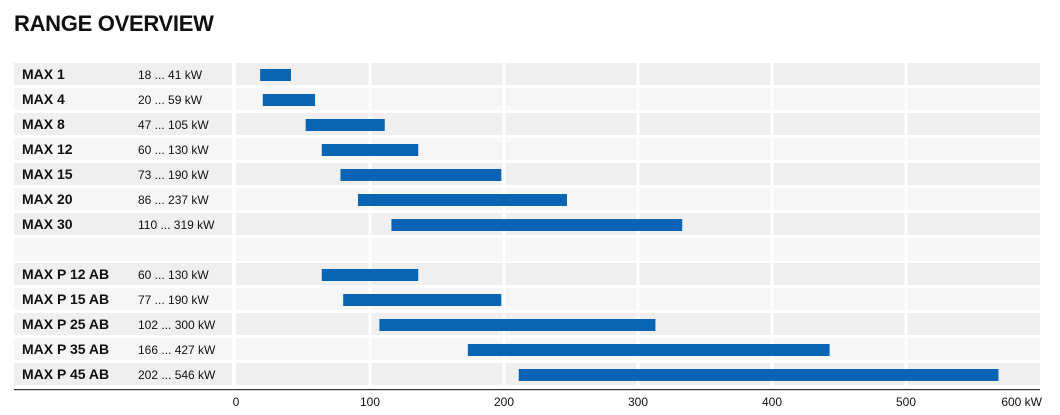  What do you see at coordinates (906, 402) in the screenshot?
I see `x-tick-label-5: 500` at bounding box center [906, 402].